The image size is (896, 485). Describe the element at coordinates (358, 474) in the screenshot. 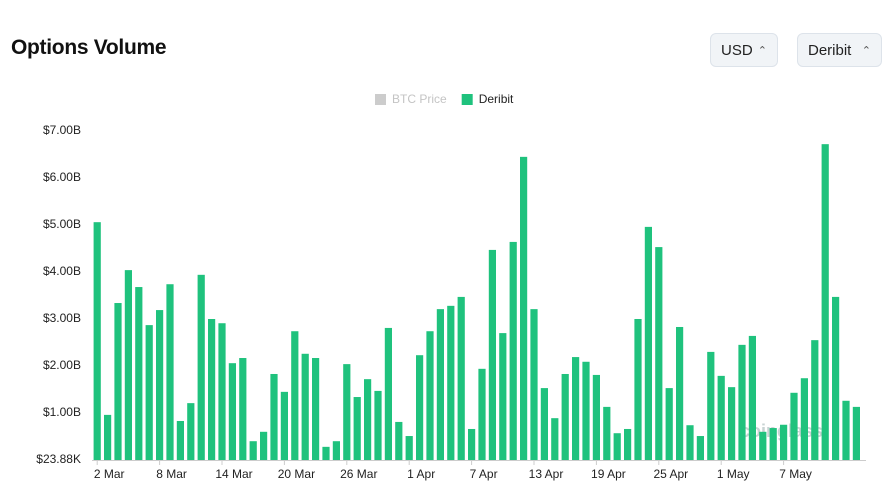

I see `x-tick-label: 26 Mar` at that location.